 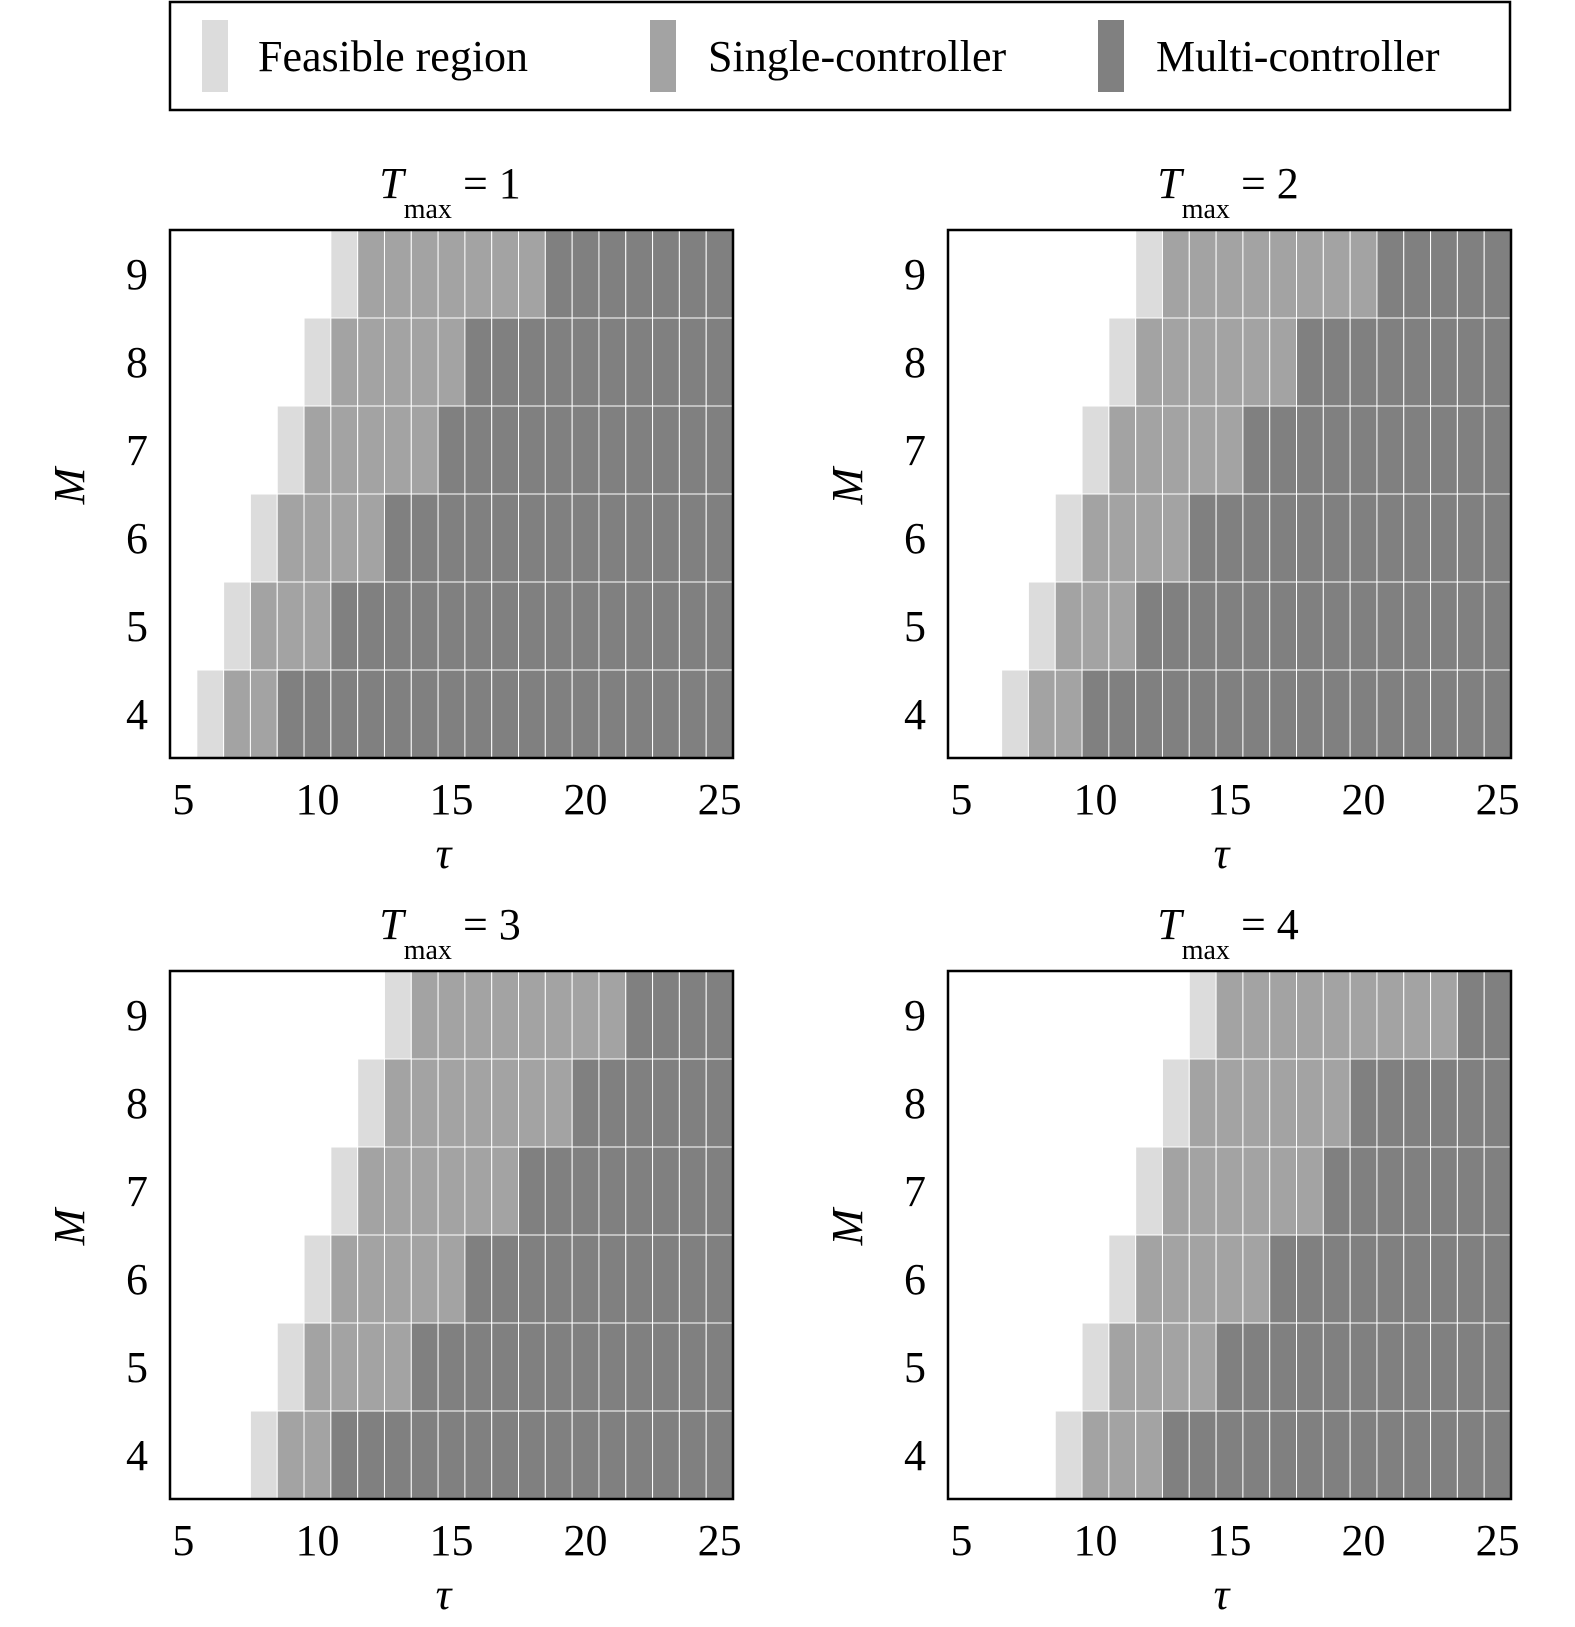 What do you see at coordinates (915, 1015) in the screenshot?
I see `y-tick-label: 9` at bounding box center [915, 1015].